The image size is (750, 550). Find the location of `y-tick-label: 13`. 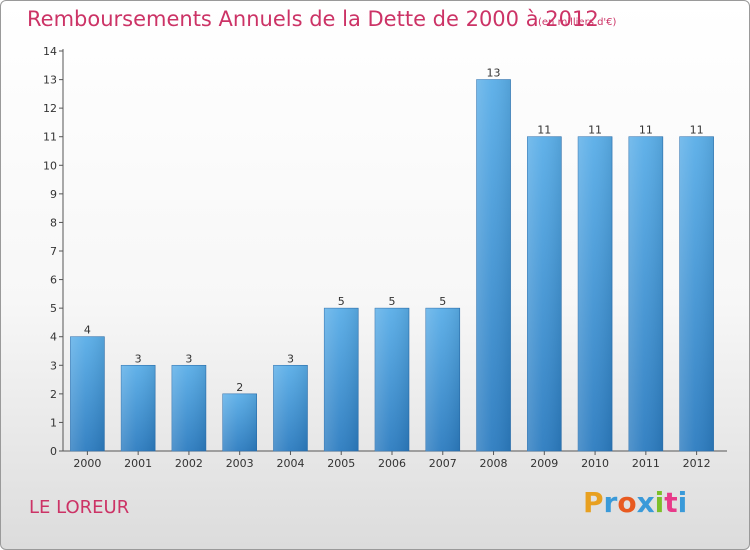

y-tick-label: 13 is located at coordinates (50, 80).